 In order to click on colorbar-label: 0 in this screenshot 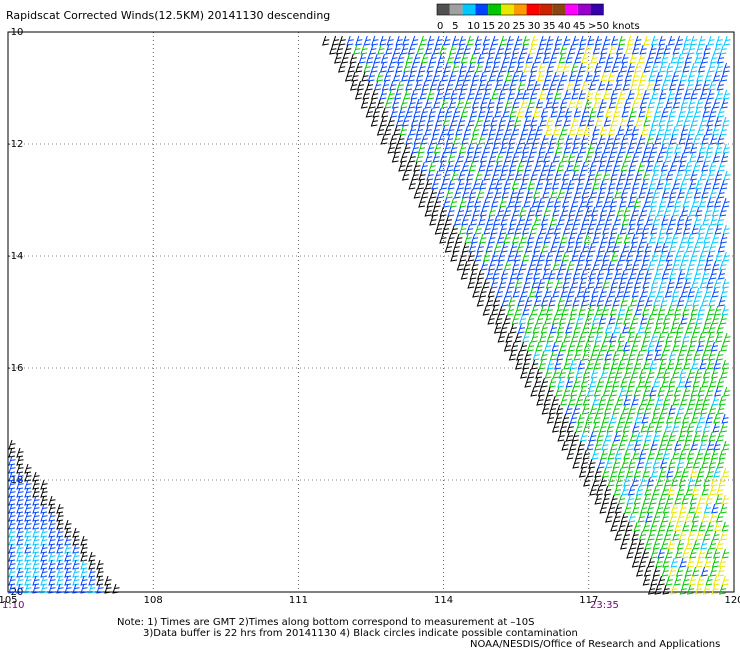, I will do `click(440, 26)`.